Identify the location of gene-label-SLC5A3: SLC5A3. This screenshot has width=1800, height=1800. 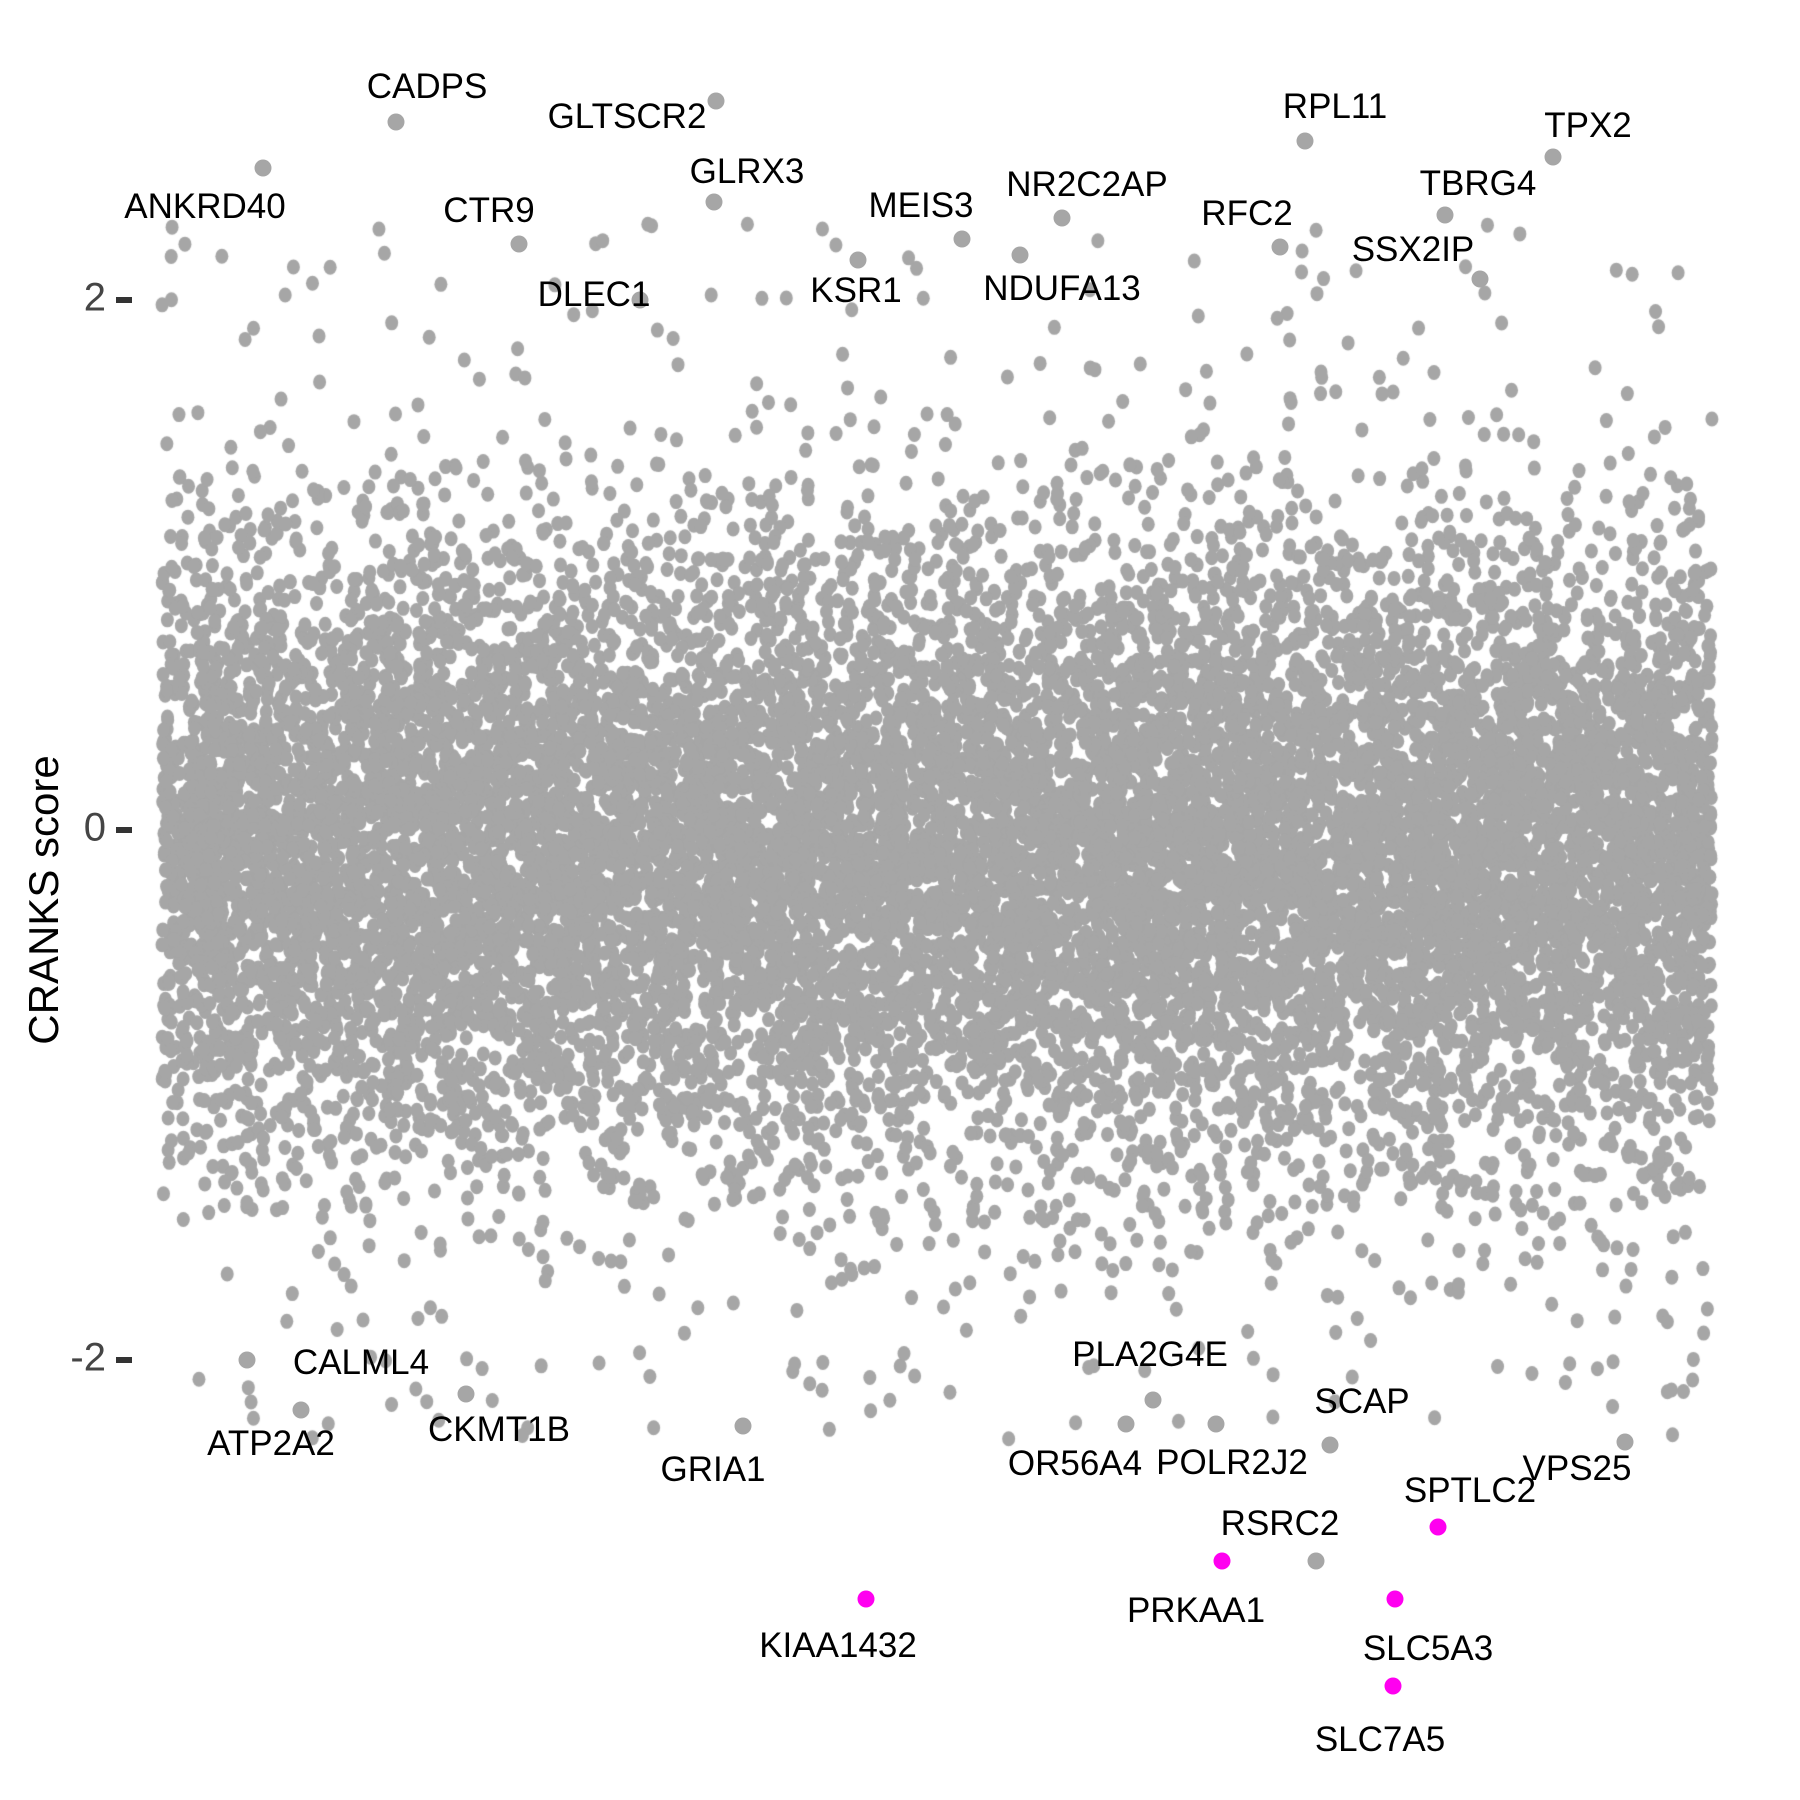
(1428, 1648).